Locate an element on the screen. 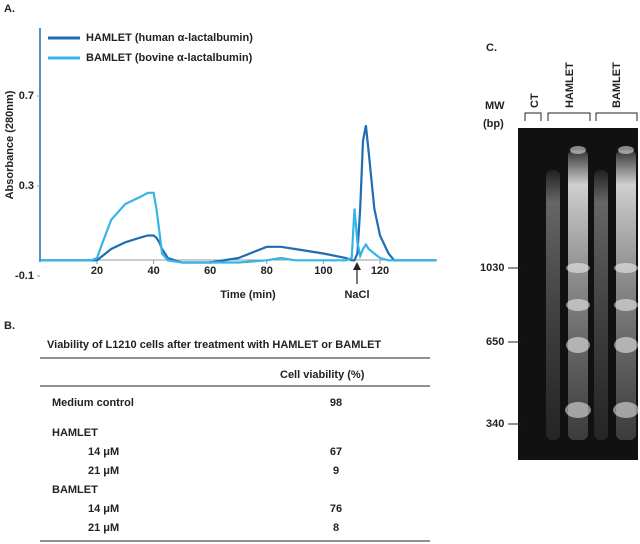 The height and width of the screenshot is (544, 640). marker-label: 1030 is located at coordinates (492, 268).